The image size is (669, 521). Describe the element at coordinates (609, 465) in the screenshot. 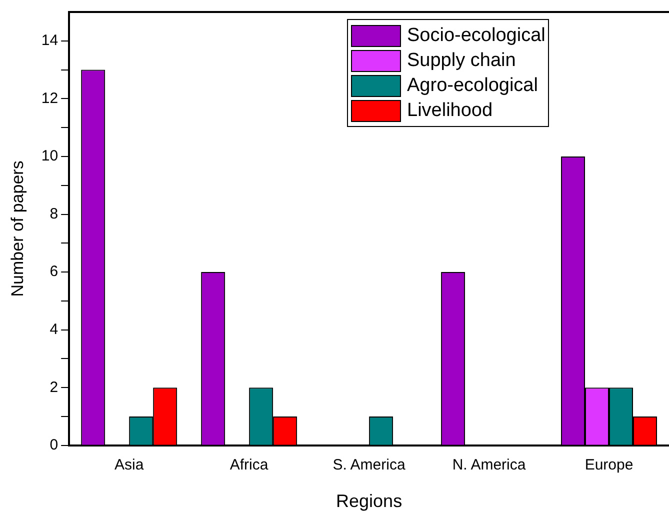

I see `x-tick-label: Europe` at that location.